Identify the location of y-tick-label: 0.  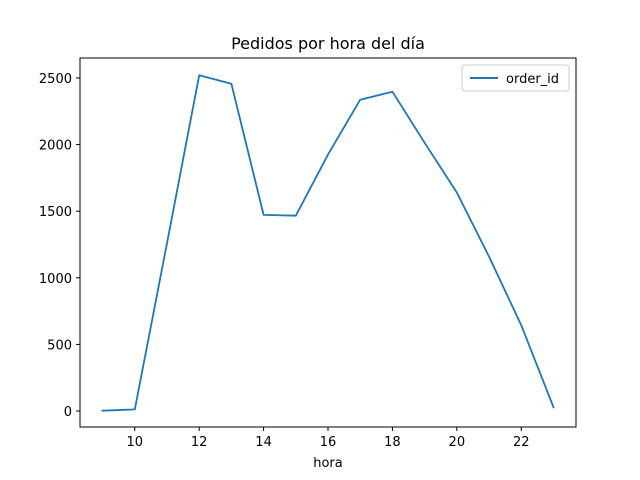
(68, 412).